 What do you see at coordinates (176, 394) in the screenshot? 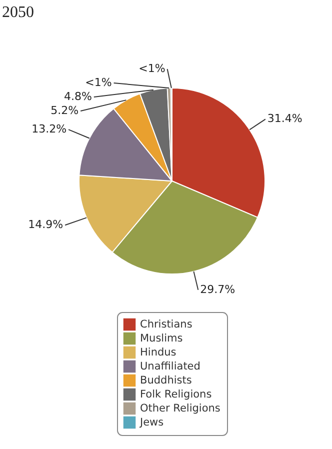
I see `legend-label: Folk Religions` at bounding box center [176, 394].